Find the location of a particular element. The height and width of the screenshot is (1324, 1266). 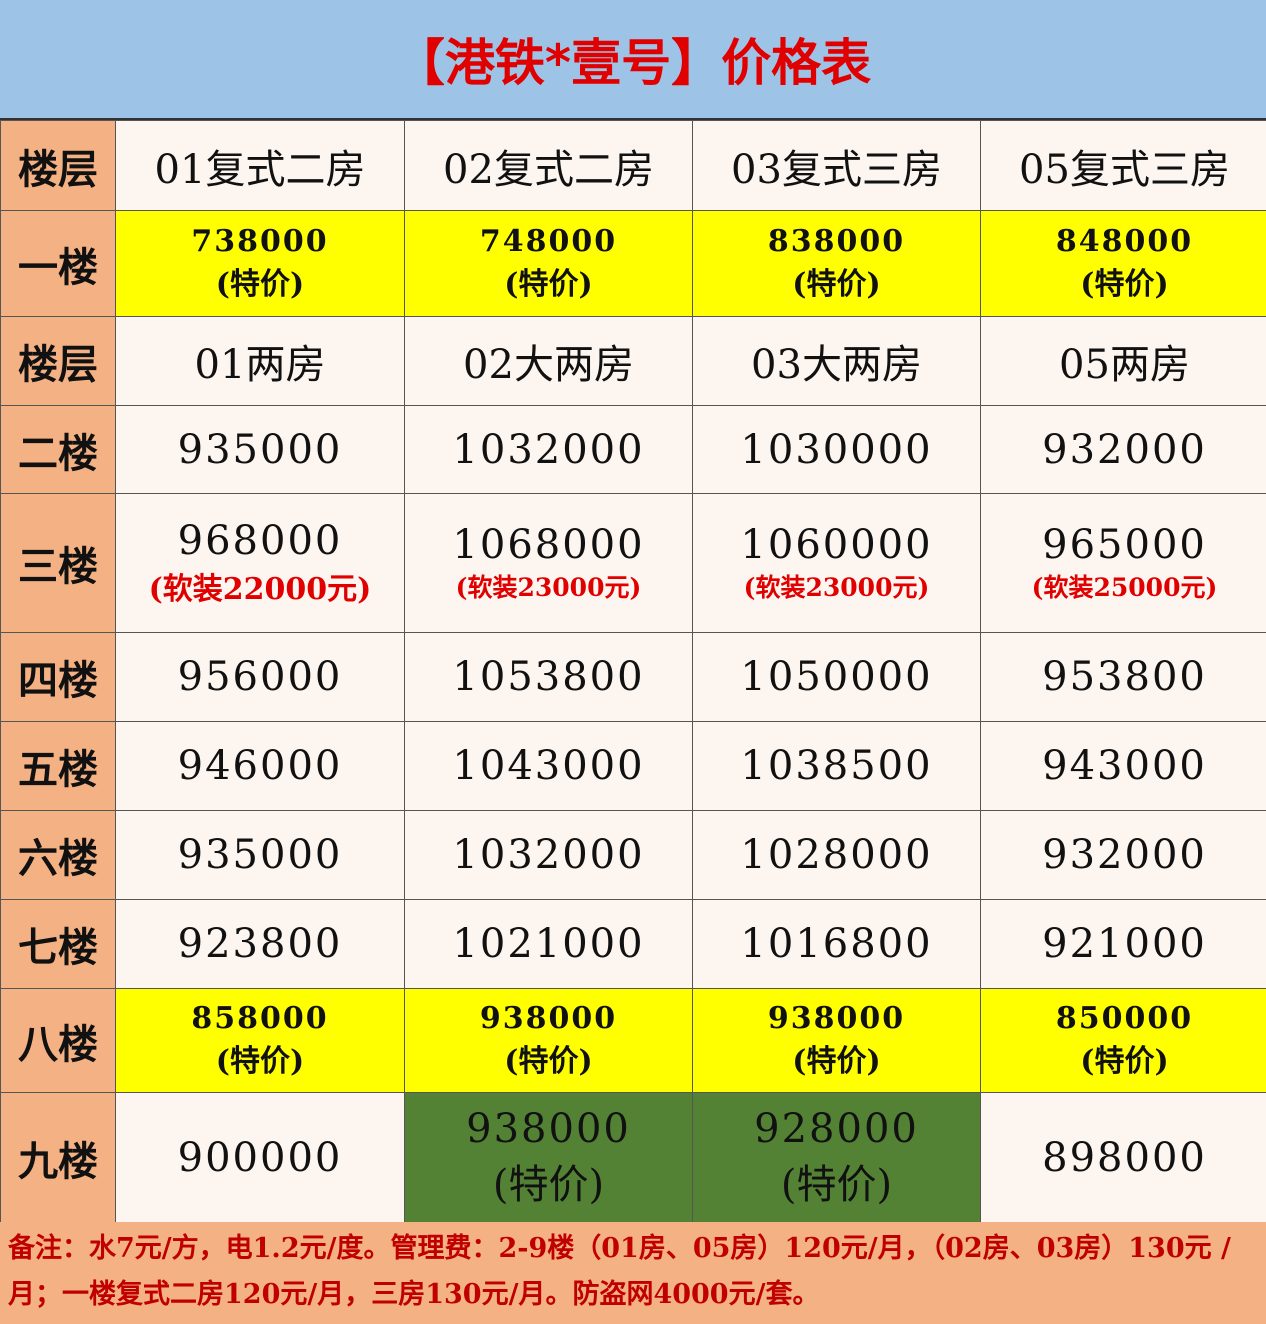

price-value: 838000 is located at coordinates (836, 241).